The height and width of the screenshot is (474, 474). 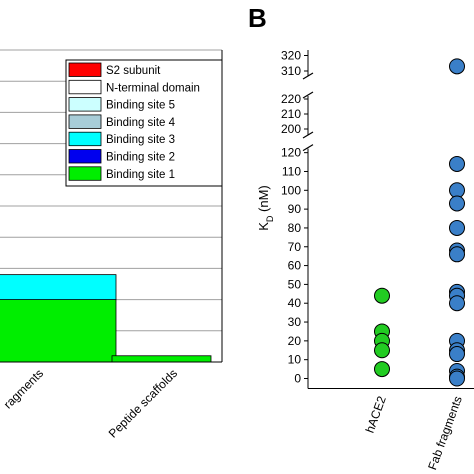 What do you see at coordinates (291, 171) in the screenshot?
I see `y-tick-label: 110` at bounding box center [291, 171].